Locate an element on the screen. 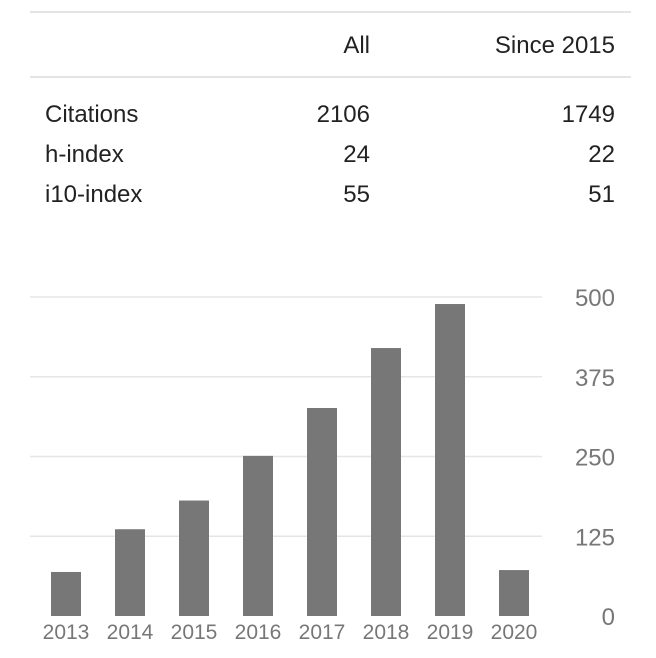 This screenshot has width=656, height=658. x-tick-label: 2013 is located at coordinates (66, 632).